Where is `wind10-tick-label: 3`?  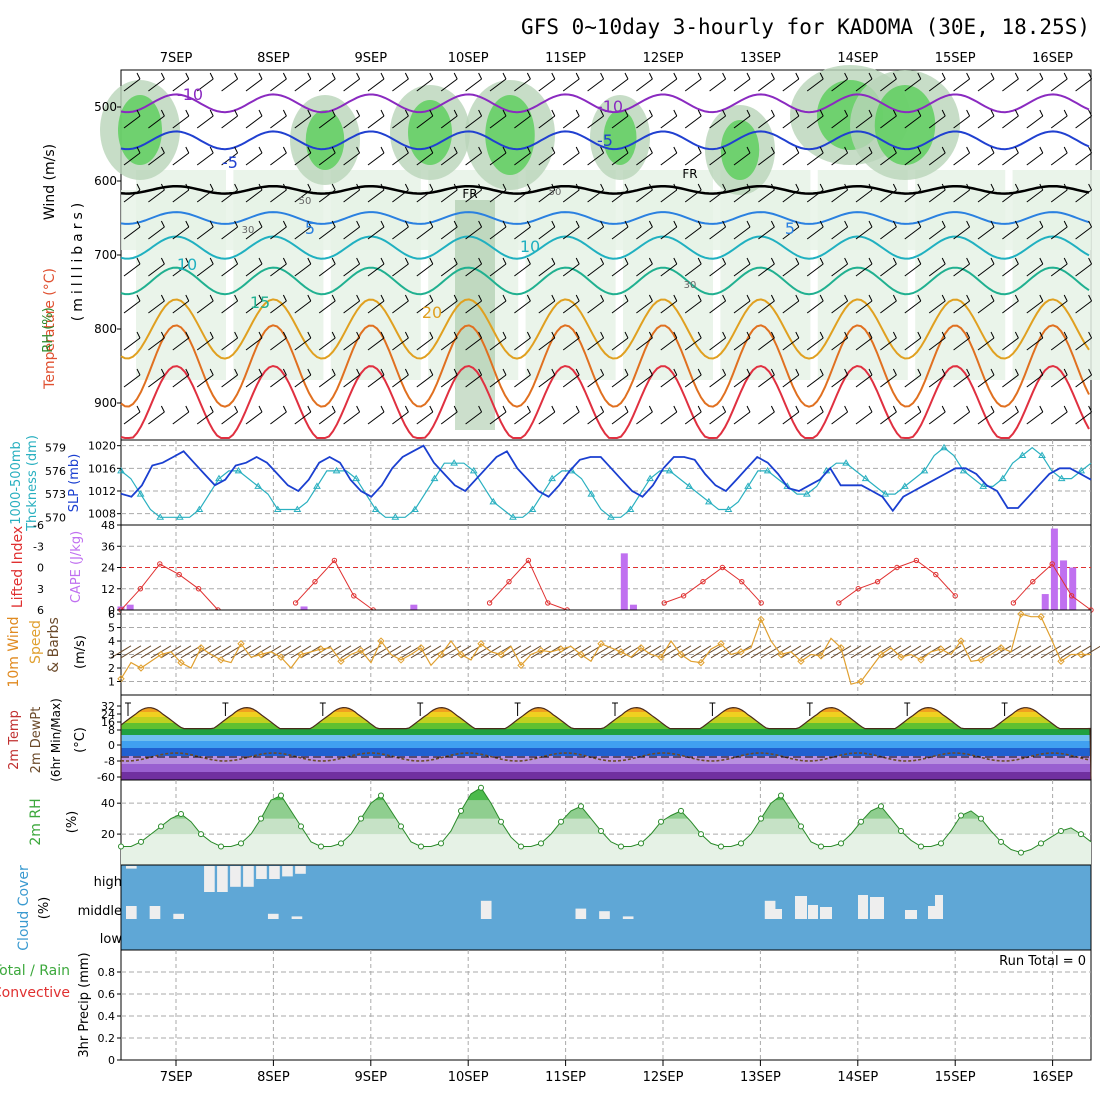
wind10-tick-label: 3 is located at coordinates (111, 655).